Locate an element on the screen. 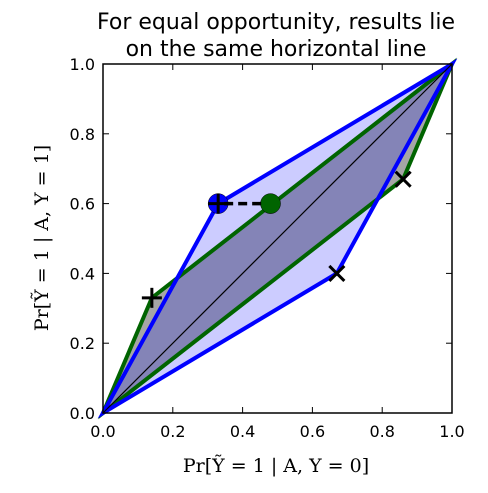 This screenshot has height=493, width=488. y-tick-label: 0.2 is located at coordinates (82, 343).